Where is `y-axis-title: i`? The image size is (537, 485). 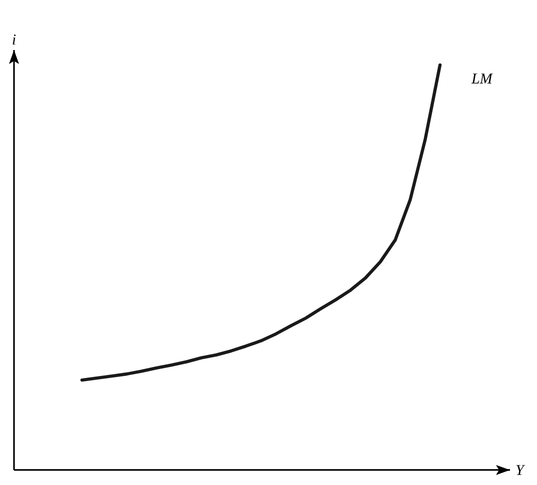
y-axis-title: i is located at coordinates (14, 39).